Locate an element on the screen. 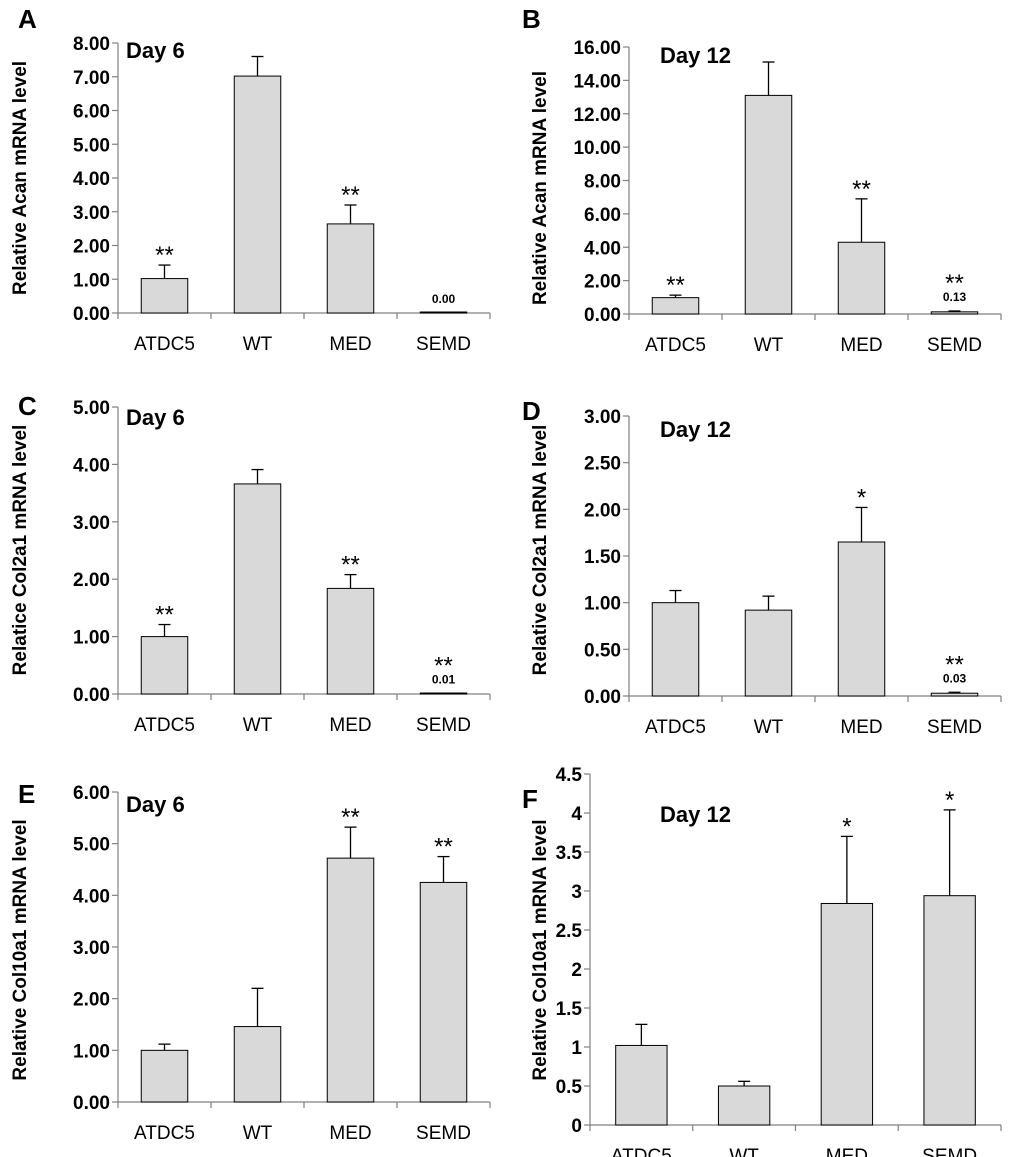 The height and width of the screenshot is (1157, 1024). chart-title: Day 6 is located at coordinates (155, 417).